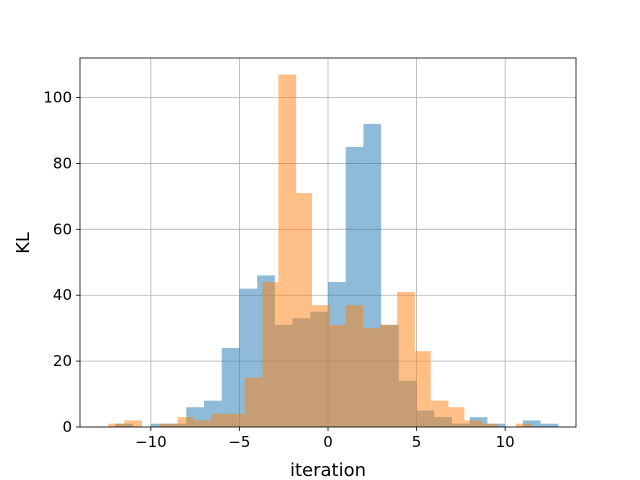  What do you see at coordinates (23, 243) in the screenshot?
I see `y-axis-label: KL` at bounding box center [23, 243].